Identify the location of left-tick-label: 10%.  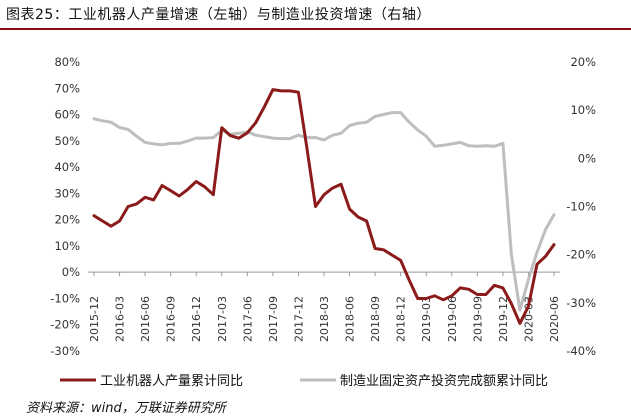
(67, 246).